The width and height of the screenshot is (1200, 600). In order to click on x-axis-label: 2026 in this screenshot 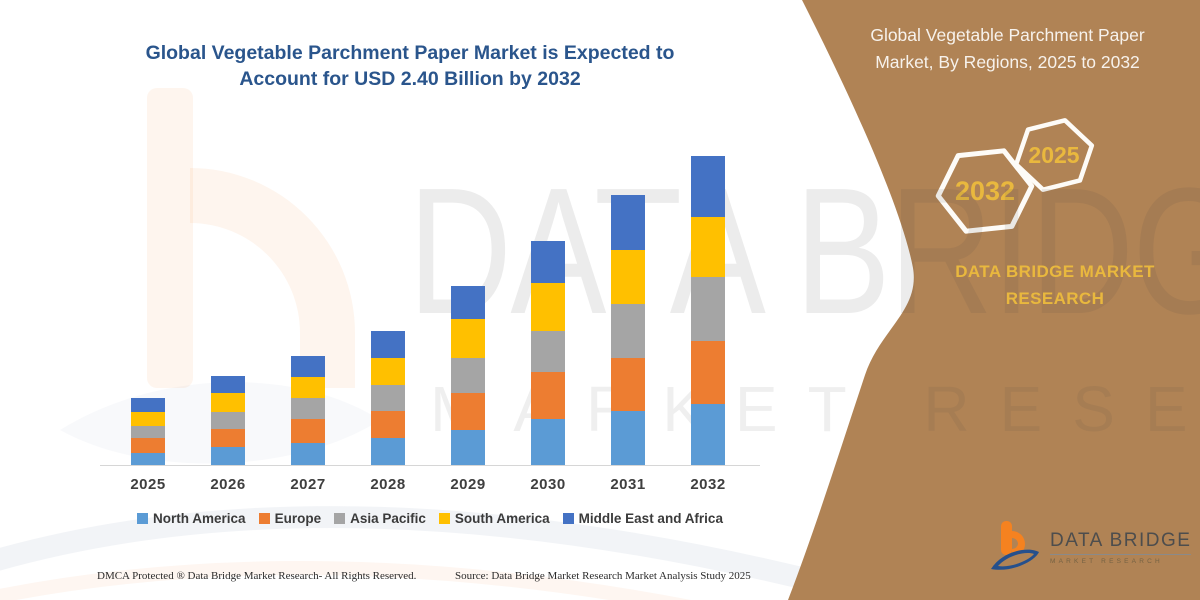, I will do `click(228, 484)`.